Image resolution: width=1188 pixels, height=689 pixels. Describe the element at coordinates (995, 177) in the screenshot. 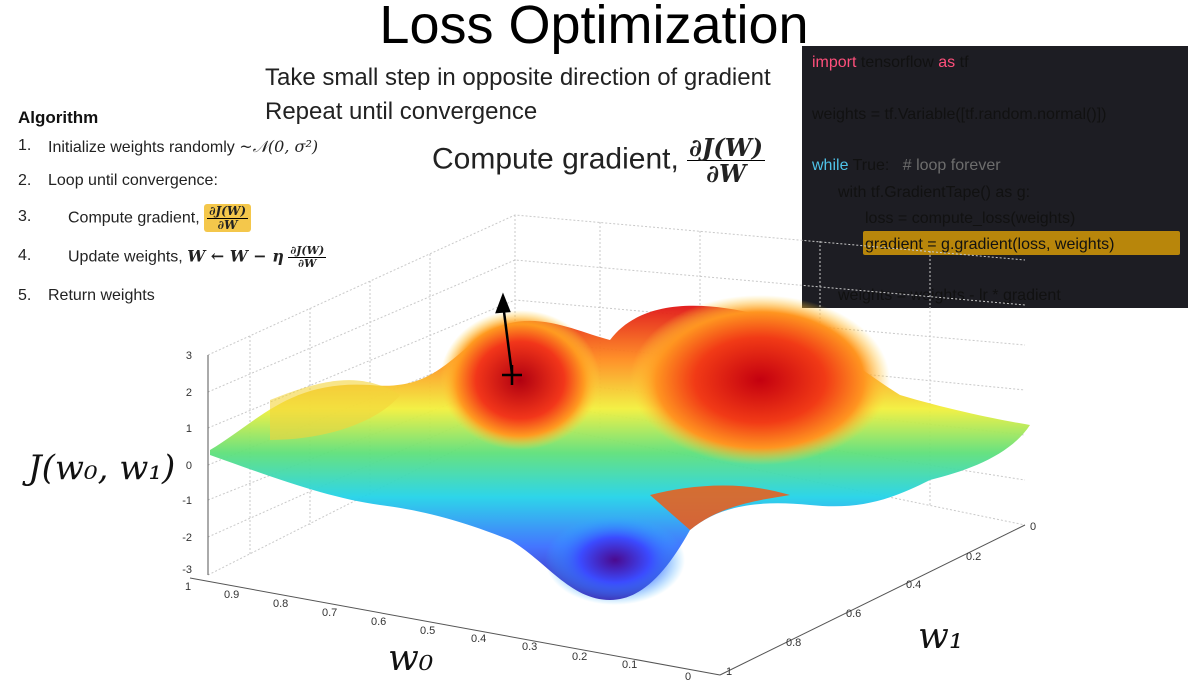

I see `code-panel` at that location.